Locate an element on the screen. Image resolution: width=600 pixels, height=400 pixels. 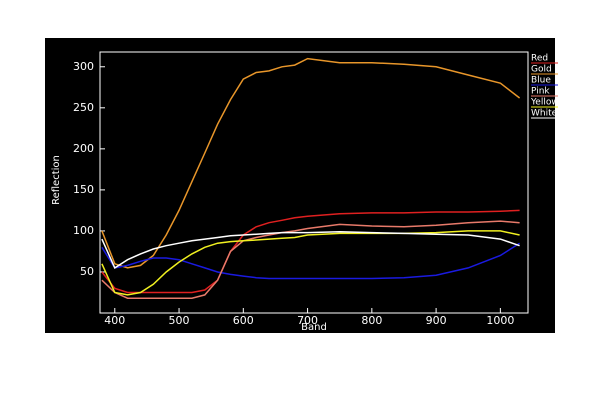
legend-label: White is located at coordinates (544, 114).